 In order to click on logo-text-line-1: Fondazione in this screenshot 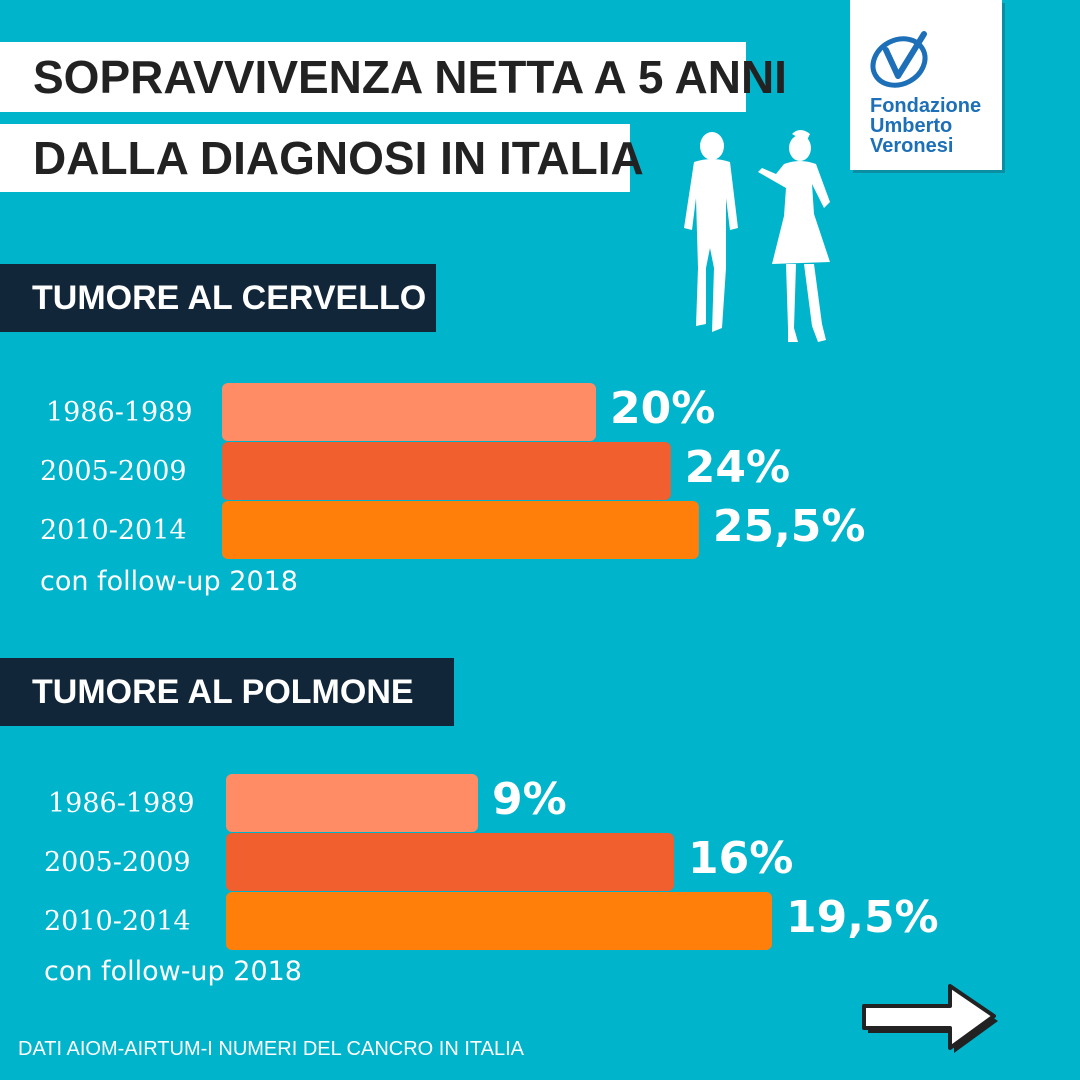, I will do `click(926, 106)`.